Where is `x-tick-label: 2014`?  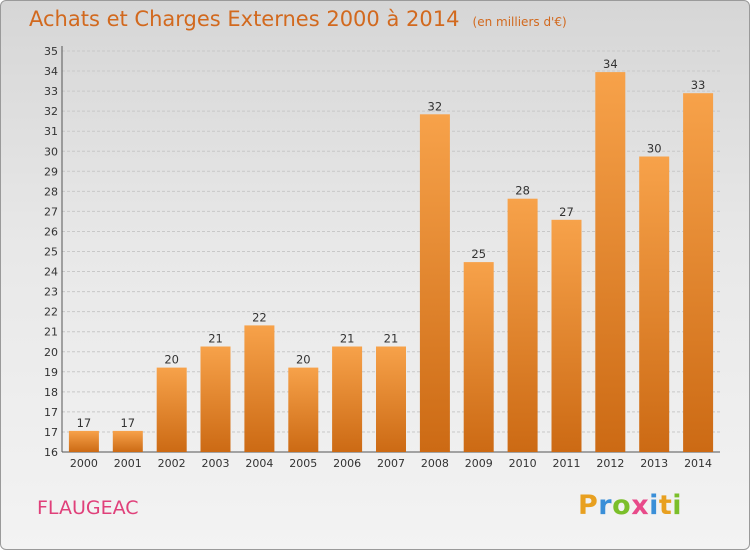
x-tick-label: 2014 is located at coordinates (698, 463).